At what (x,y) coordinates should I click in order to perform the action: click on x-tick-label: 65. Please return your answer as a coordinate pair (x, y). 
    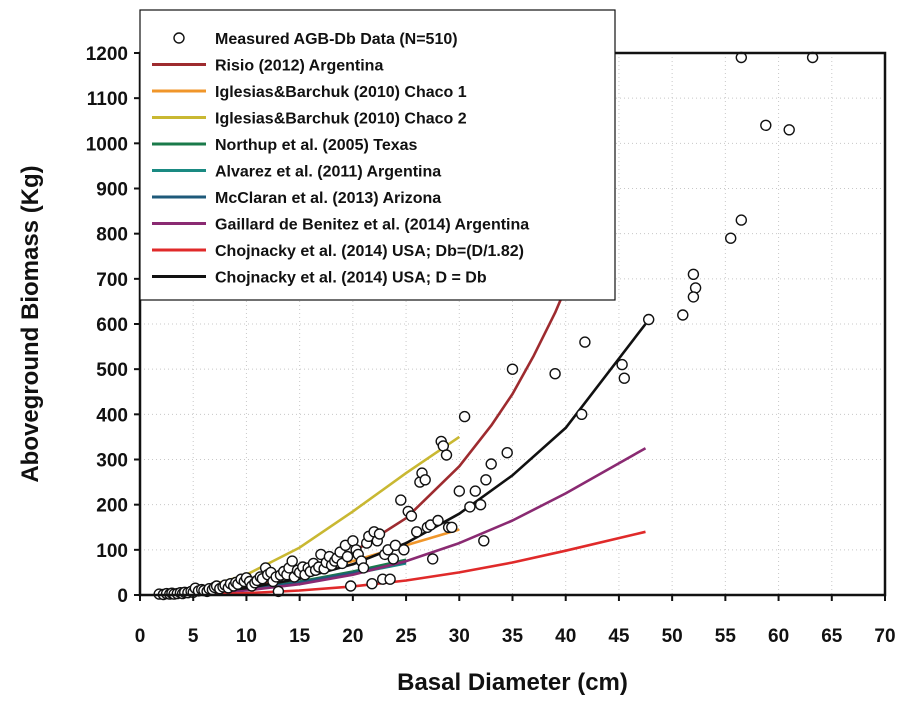
    Looking at the image, I should click on (832, 636).